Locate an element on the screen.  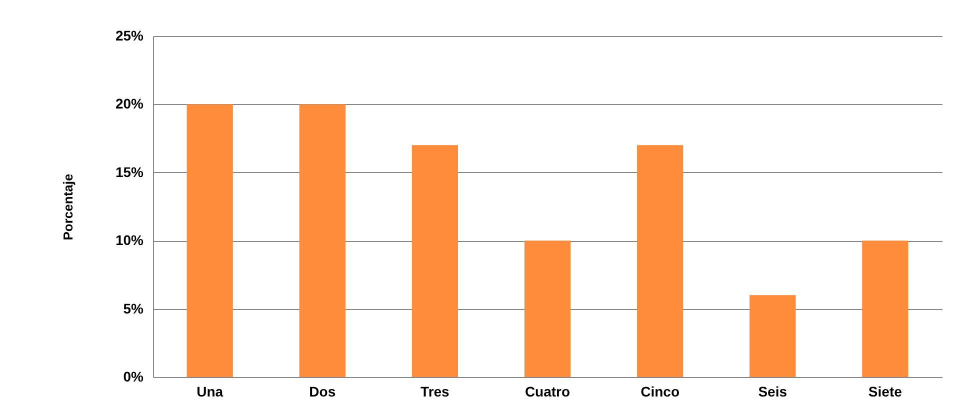
y-axis-title: Porcentaje is located at coordinates (68, 207).